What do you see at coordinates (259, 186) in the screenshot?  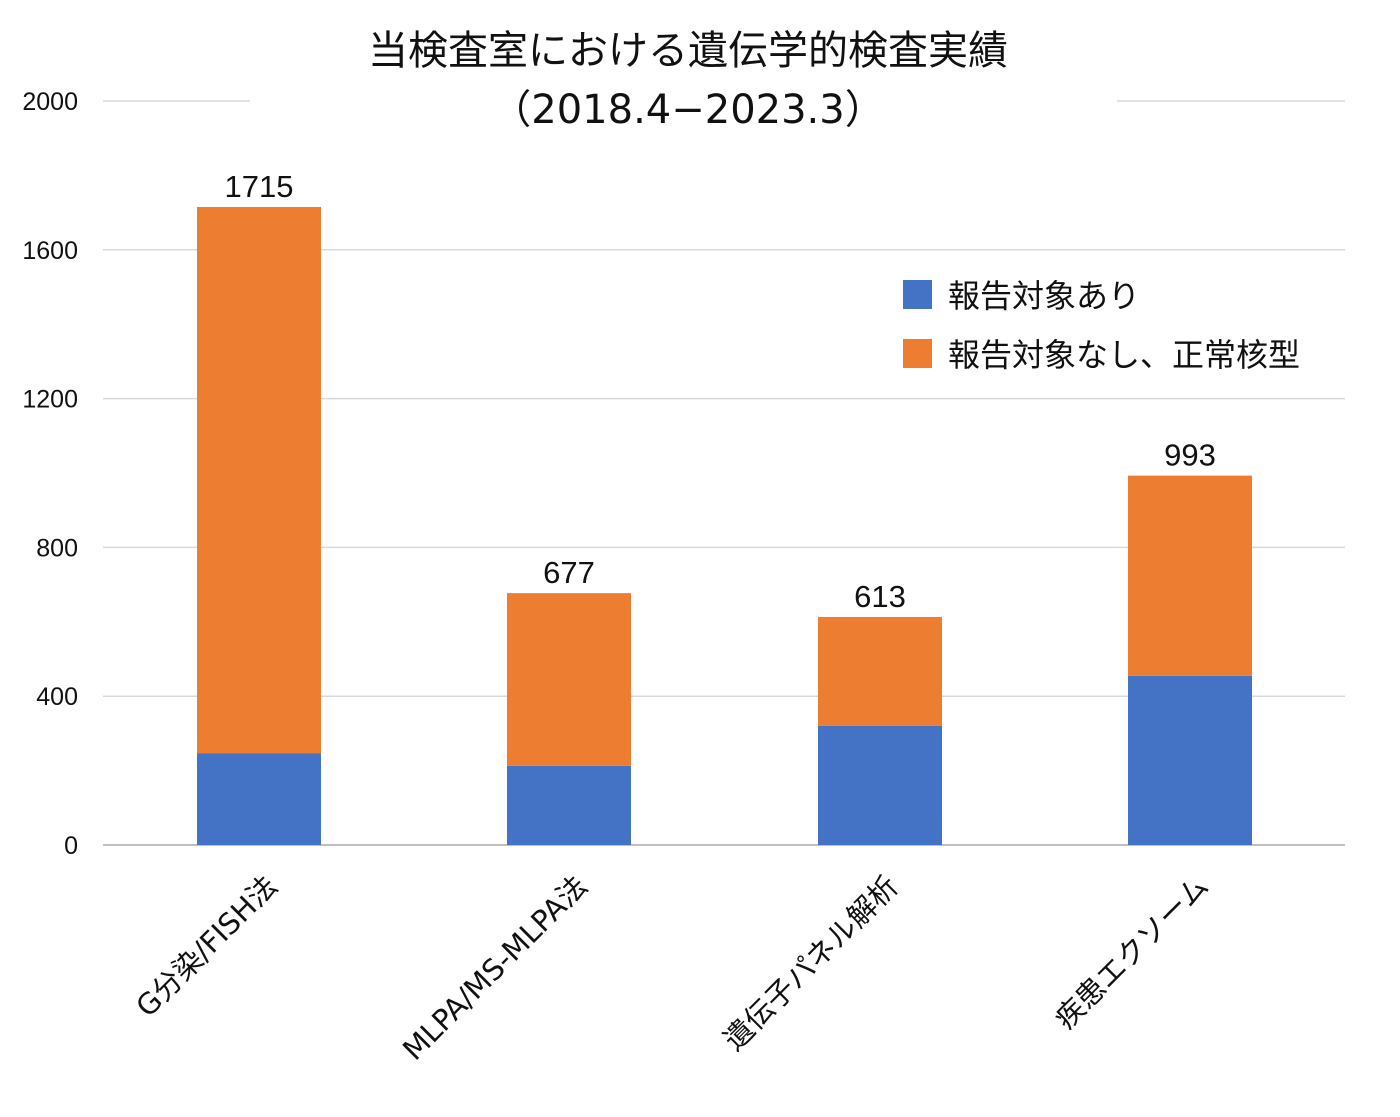 I see `total-data-label: 1715` at bounding box center [259, 186].